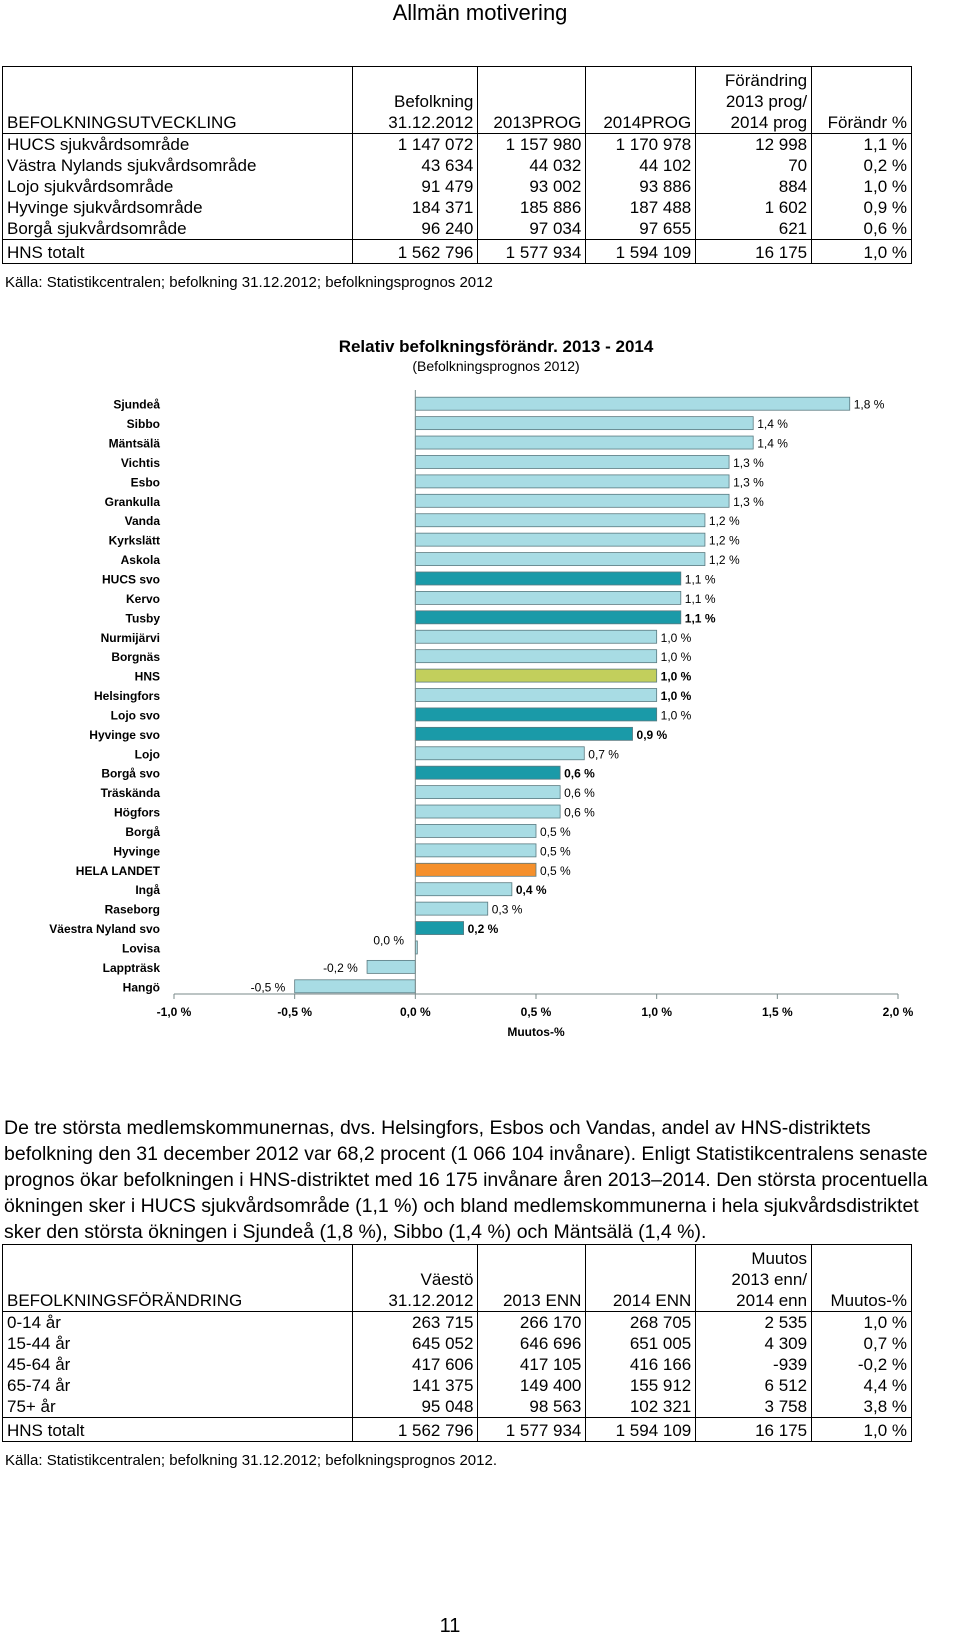 The width and height of the screenshot is (960, 1645). I want to click on chart-category-label: Hyvinge svo, so click(124, 735).